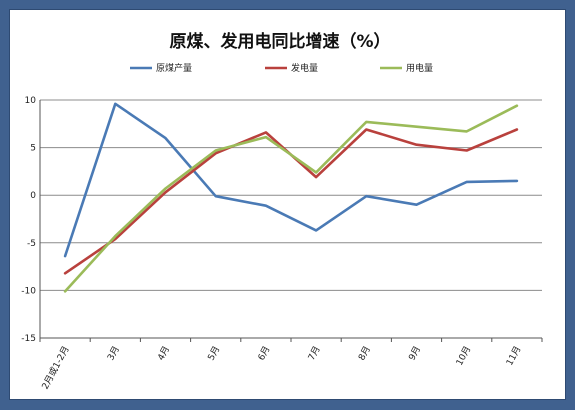  What do you see at coordinates (28, 339) in the screenshot?
I see `y-tick-label: -15` at bounding box center [28, 339].